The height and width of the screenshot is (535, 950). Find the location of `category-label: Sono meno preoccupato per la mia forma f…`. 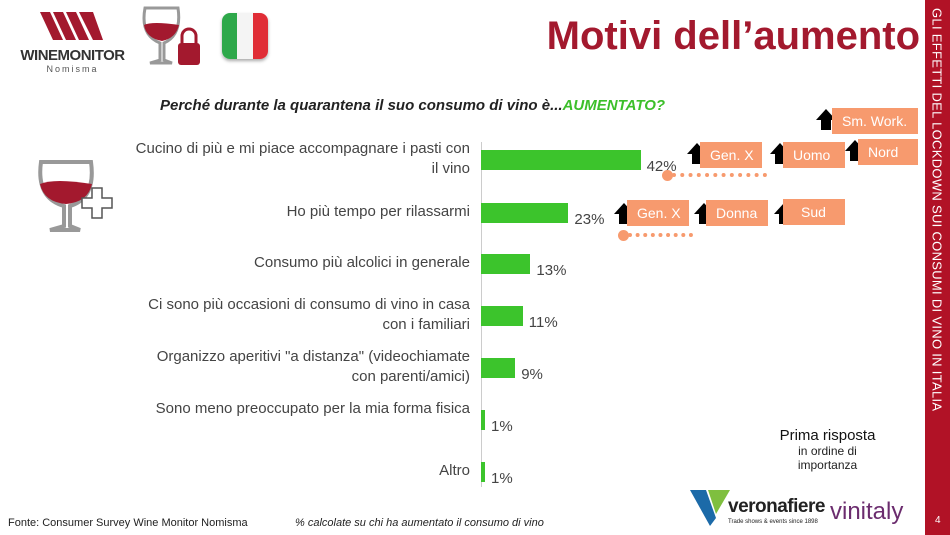

category-label: Sono meno preoccupato per la mia forma f… is located at coordinates (312, 408).